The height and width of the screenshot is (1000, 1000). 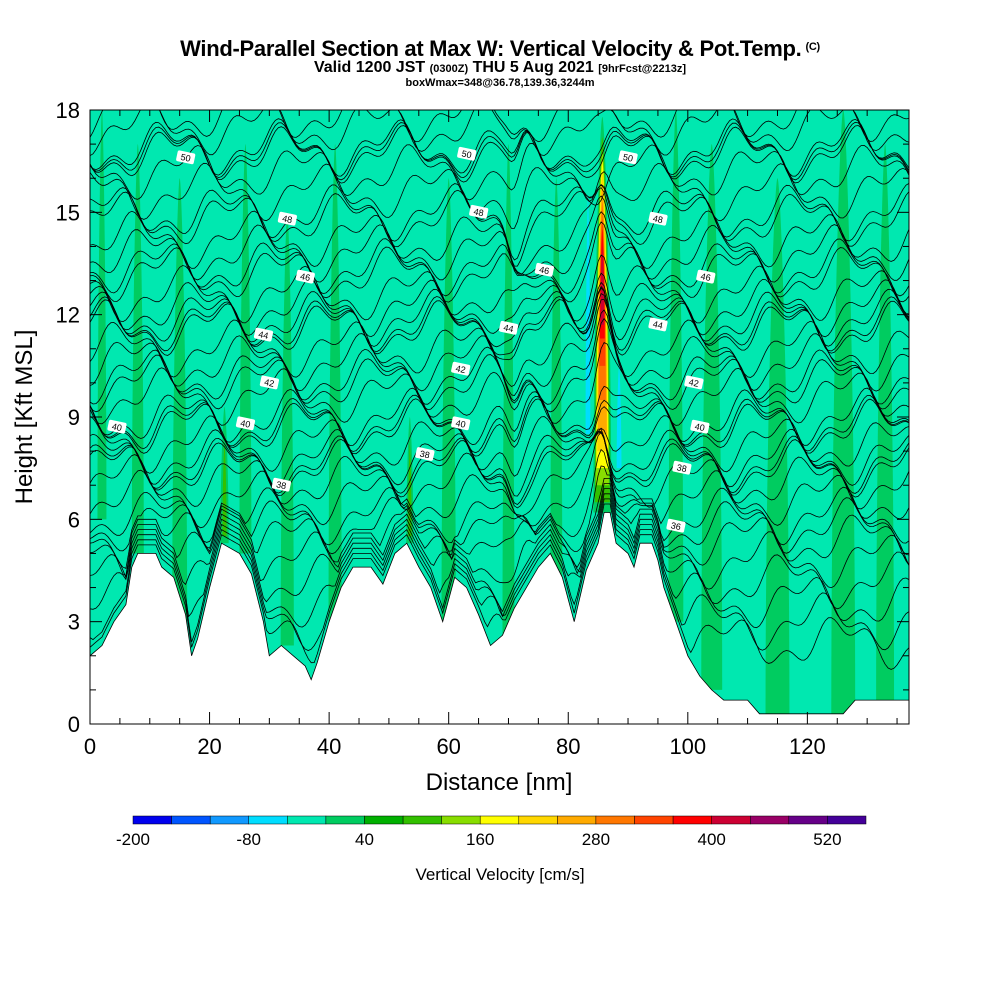 I want to click on isentrope-label-15: 40, so click(x=117, y=426).